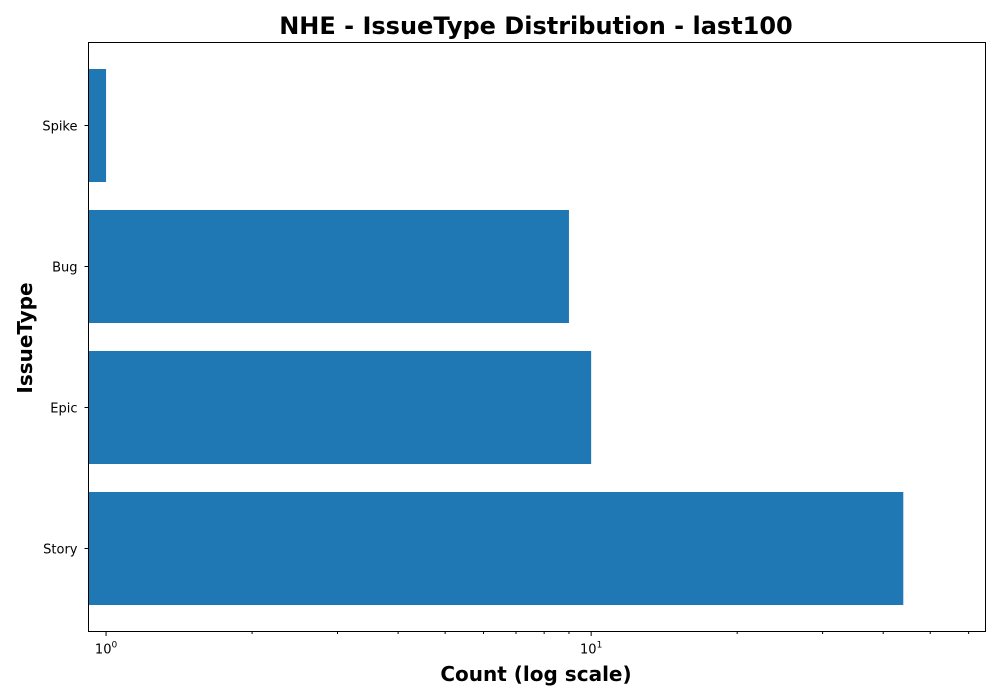 This screenshot has width=1000, height=700. I want to click on x-axis-label: Count (log scale), so click(535, 674).